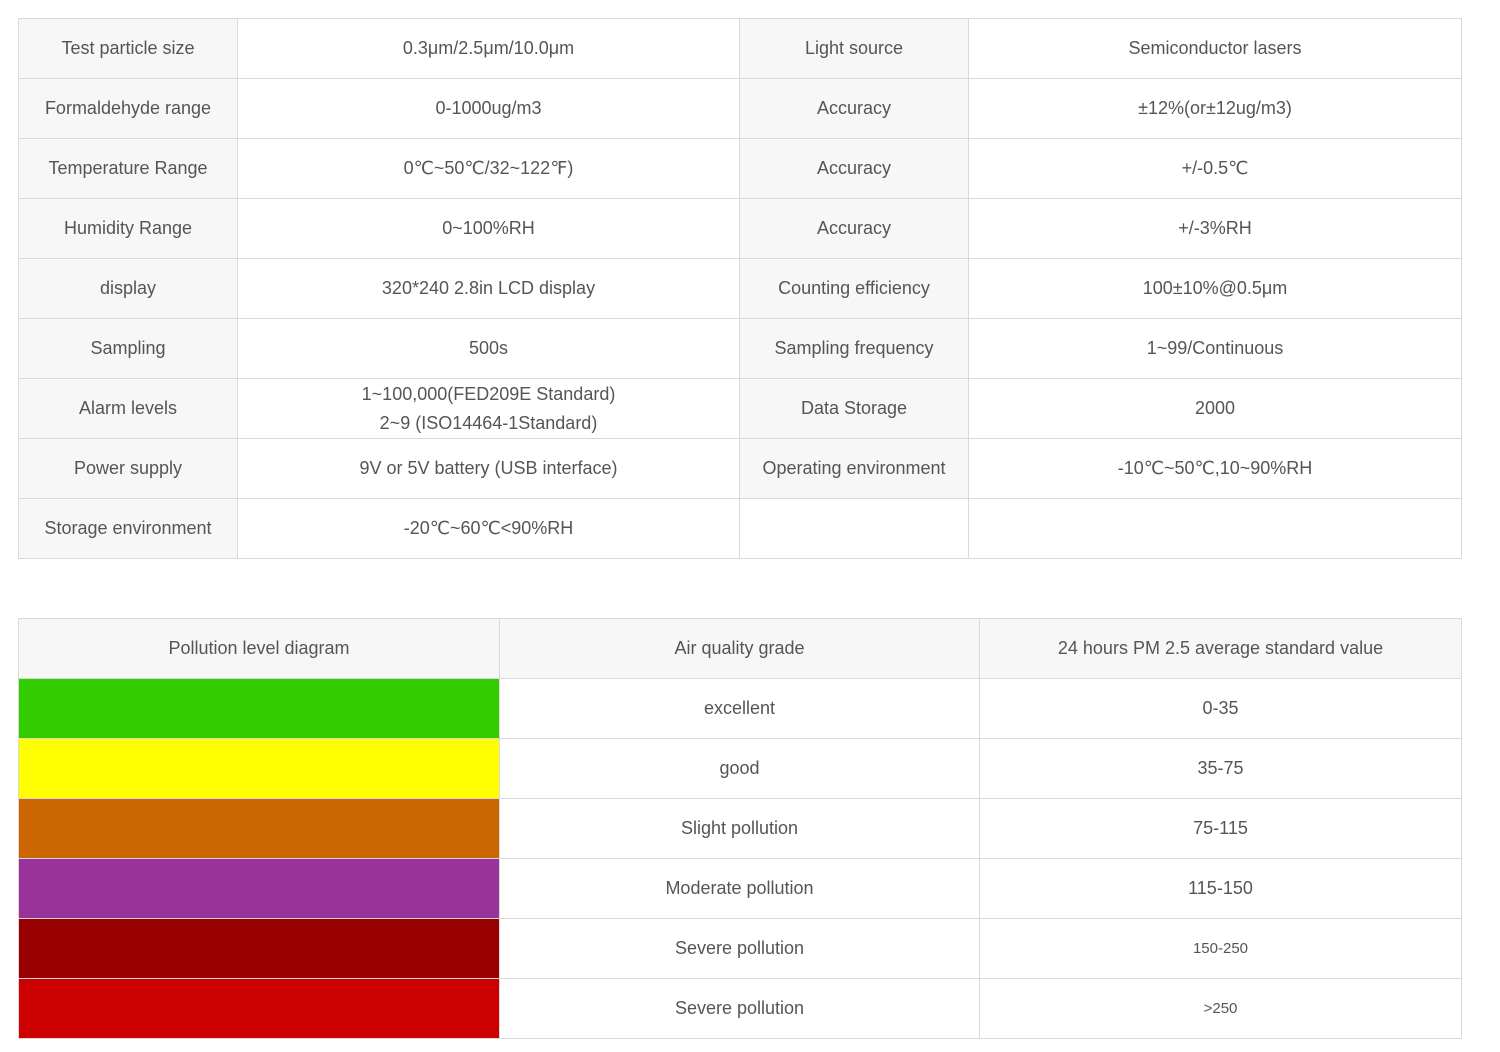  I want to click on spec-label: Alarm levels, so click(128, 408).